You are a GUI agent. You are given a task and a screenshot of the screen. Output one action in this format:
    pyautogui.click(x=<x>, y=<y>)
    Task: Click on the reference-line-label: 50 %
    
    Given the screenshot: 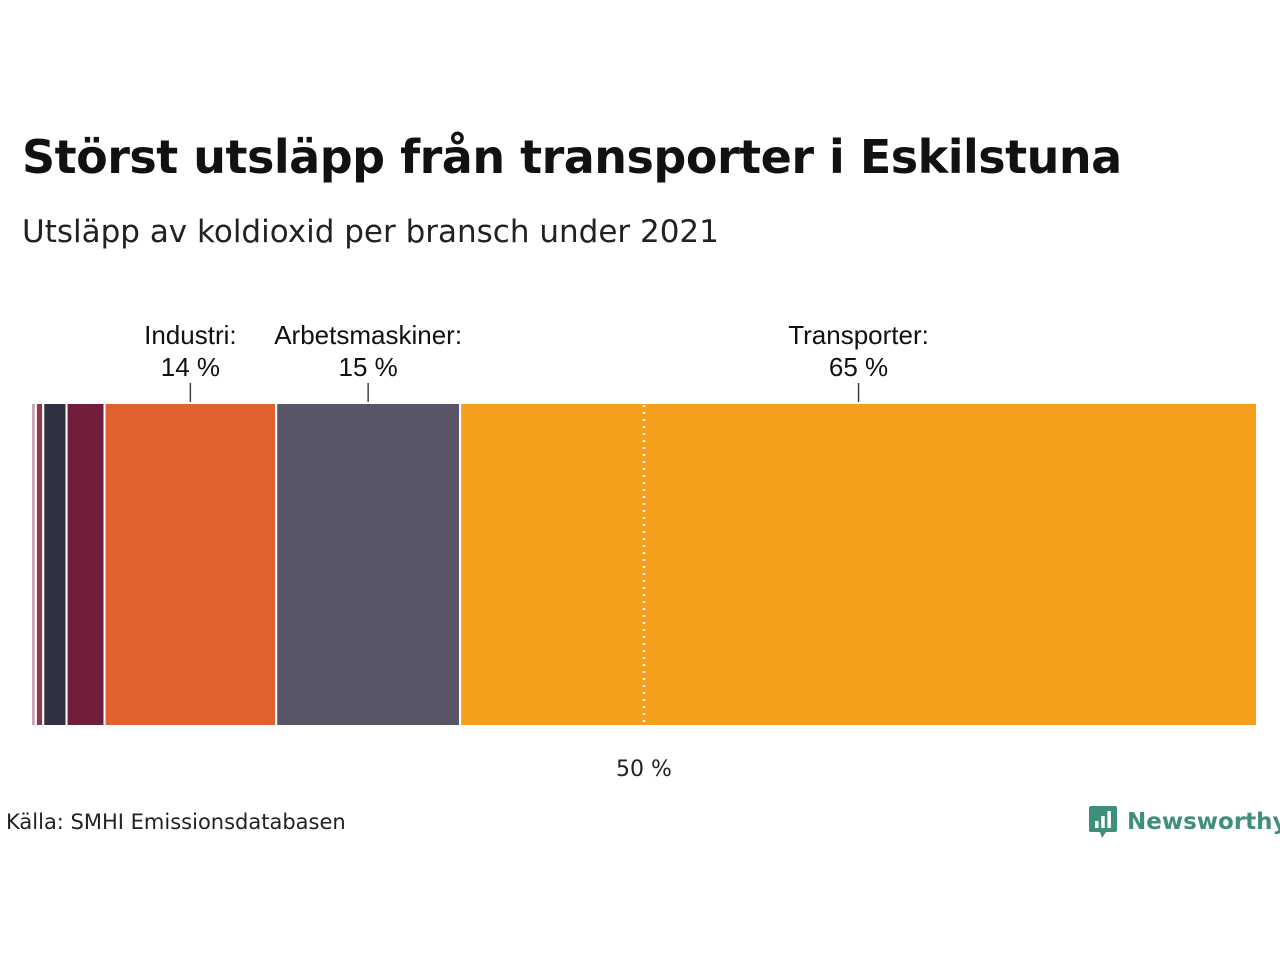 What is the action you would take?
    pyautogui.click(x=644, y=769)
    